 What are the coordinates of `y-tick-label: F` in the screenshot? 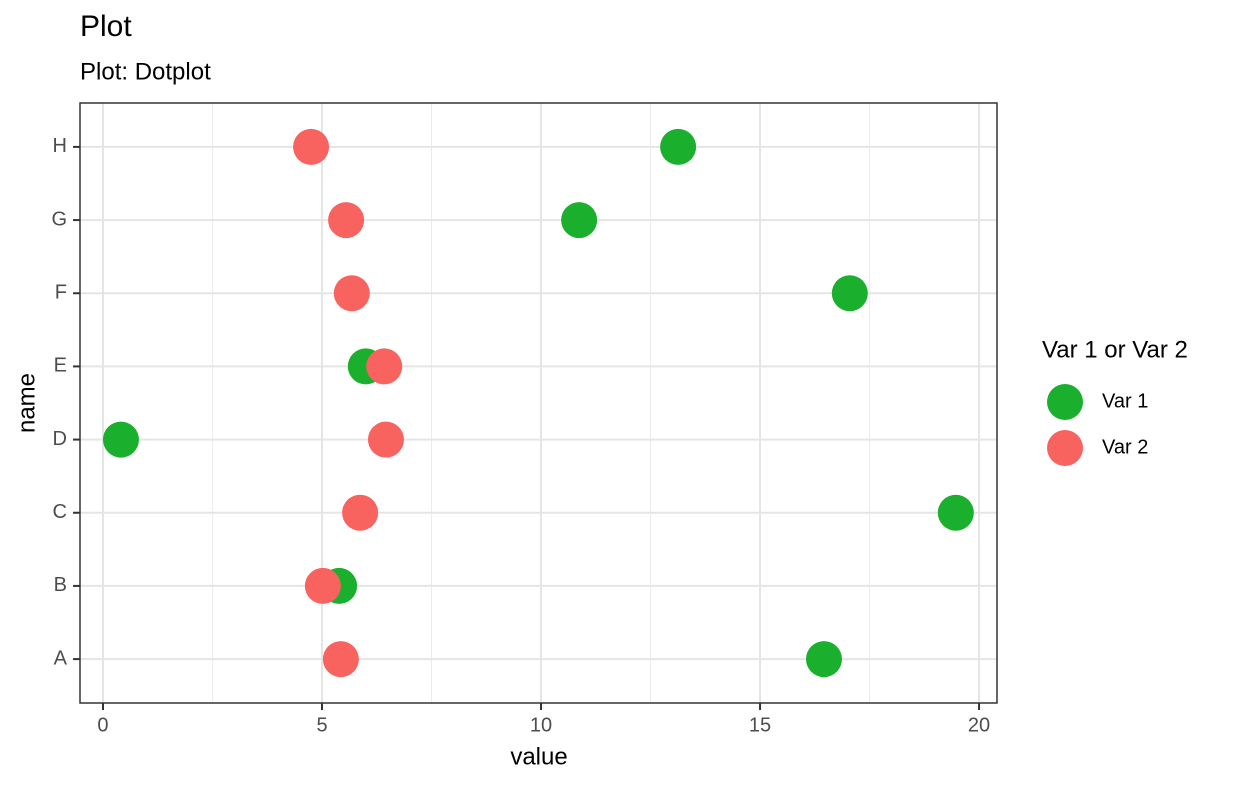 It's located at (61, 293).